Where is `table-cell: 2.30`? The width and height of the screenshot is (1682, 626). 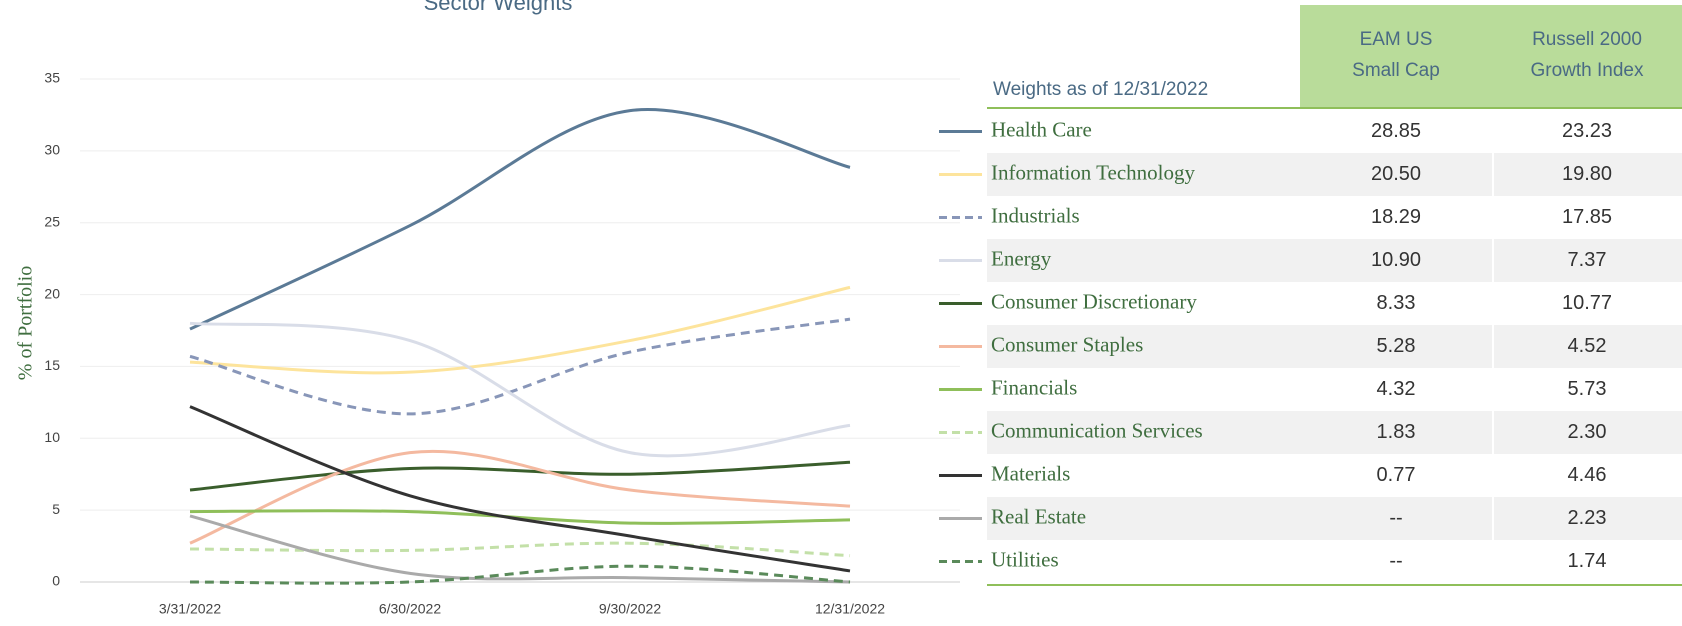 table-cell: 2.30 is located at coordinates (1587, 432).